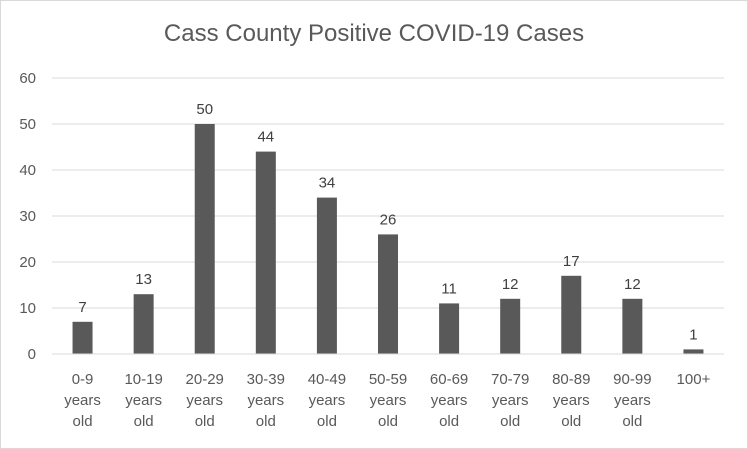 Image resolution: width=748 pixels, height=449 pixels. What do you see at coordinates (143, 279) in the screenshot?
I see `data-label: 13` at bounding box center [143, 279].